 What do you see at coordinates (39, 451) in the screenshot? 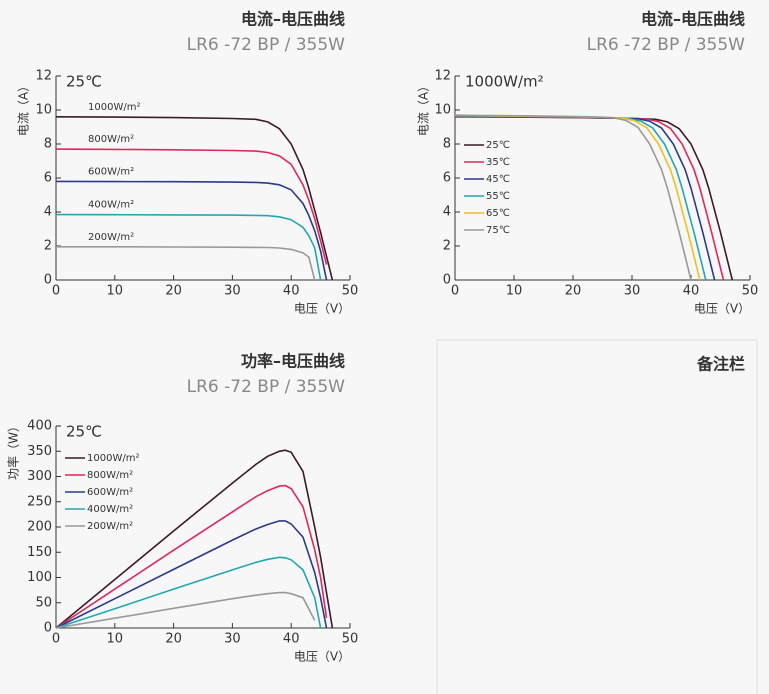
I see `y-tick-label: 350` at bounding box center [39, 451].